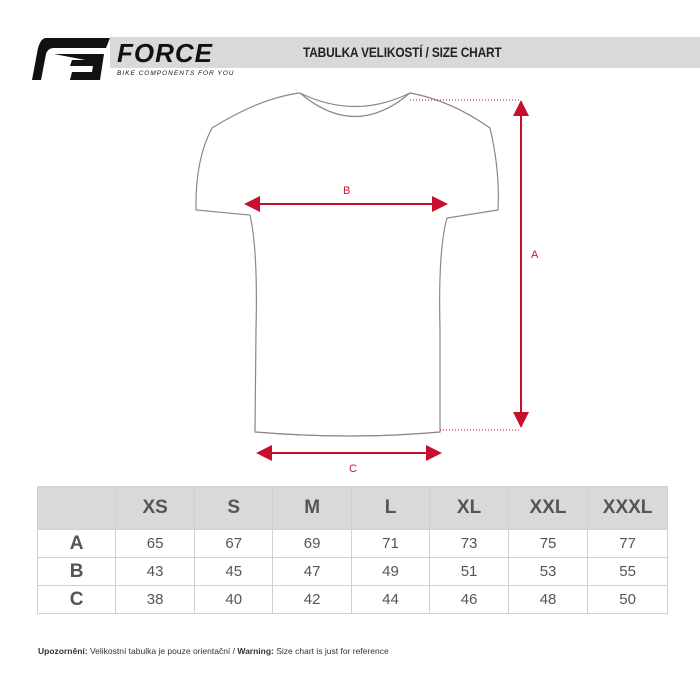 This screenshot has height=700, width=700. What do you see at coordinates (312, 599) in the screenshot?
I see `cell: 42` at bounding box center [312, 599].